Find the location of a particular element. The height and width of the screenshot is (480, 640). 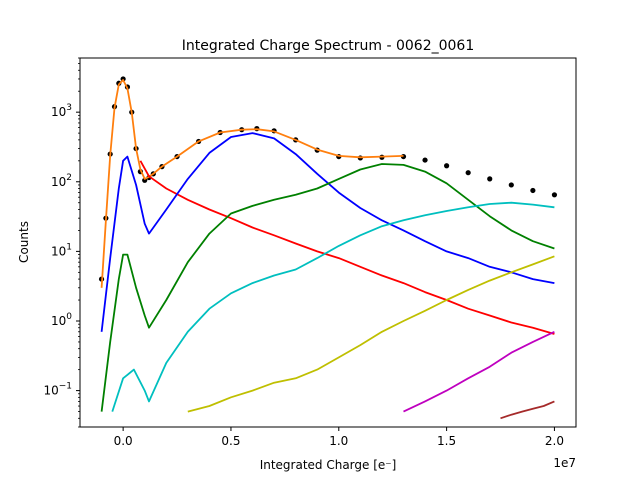

series-pe5 is located at coordinates (479, 371).